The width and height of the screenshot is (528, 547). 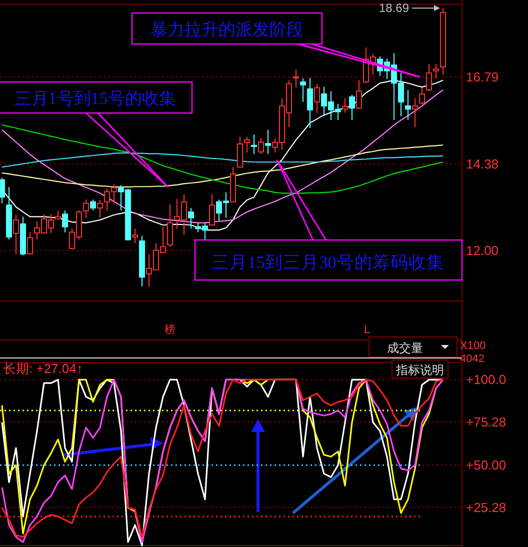 I want to click on text: 4042, so click(x=472, y=359).